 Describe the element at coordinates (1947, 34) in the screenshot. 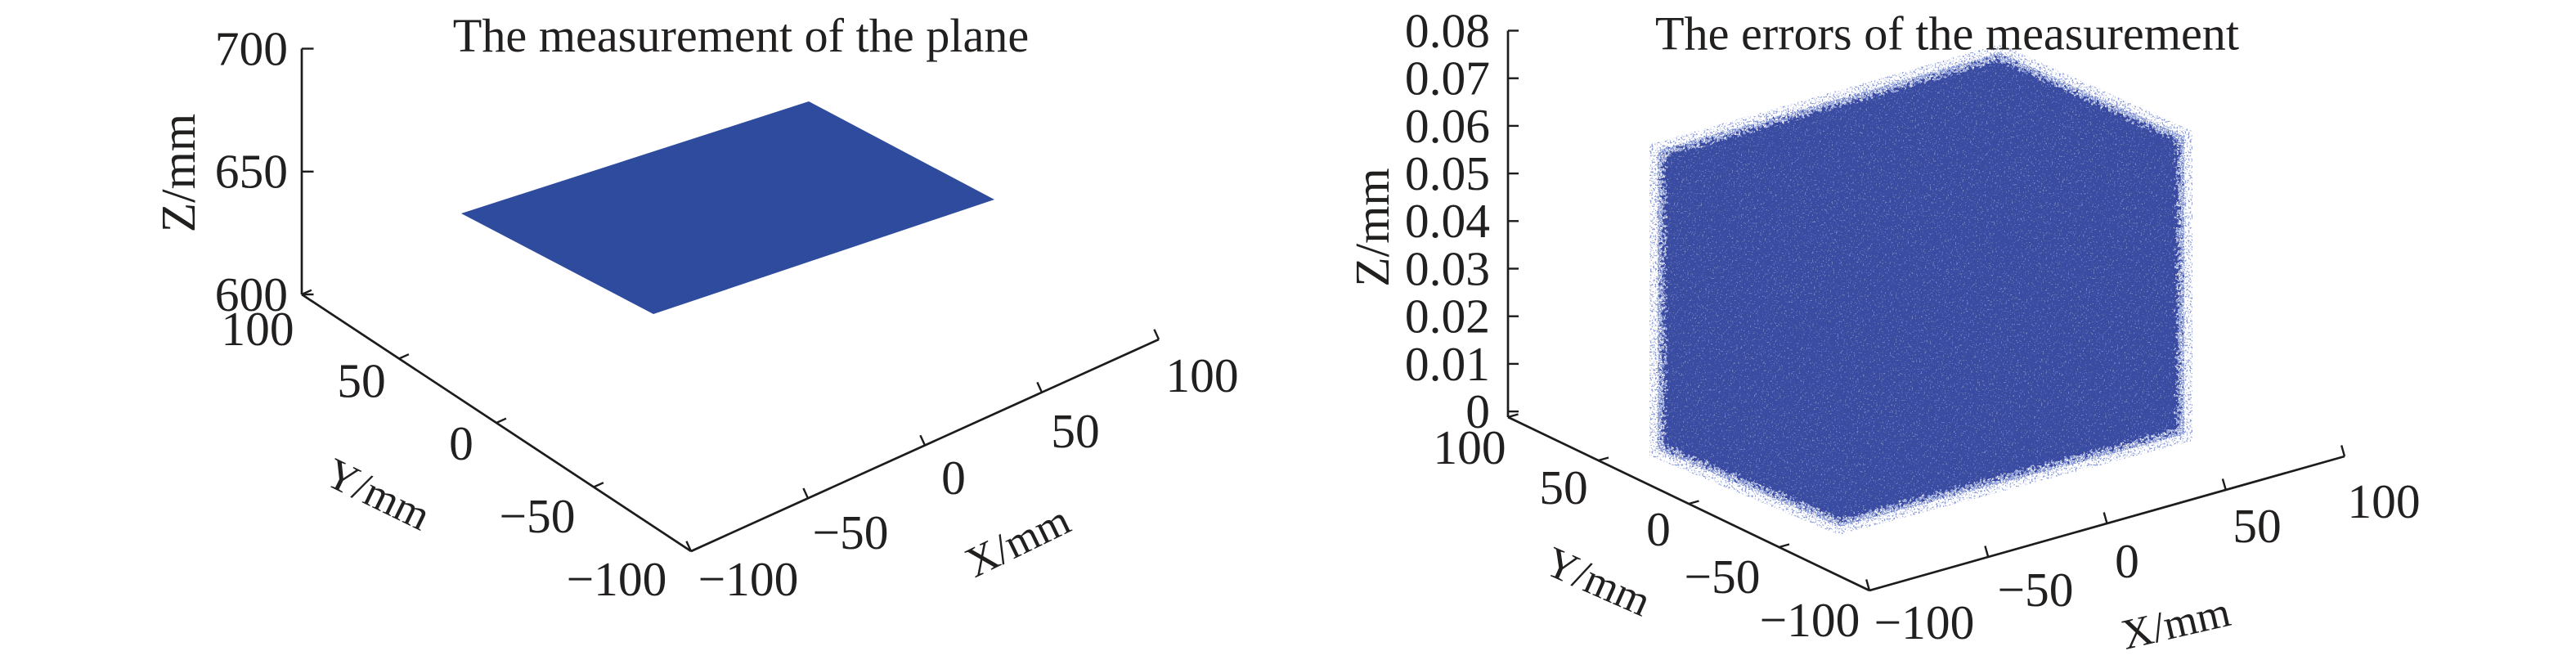

I see `svg-text: The errors of the measurement` at that location.